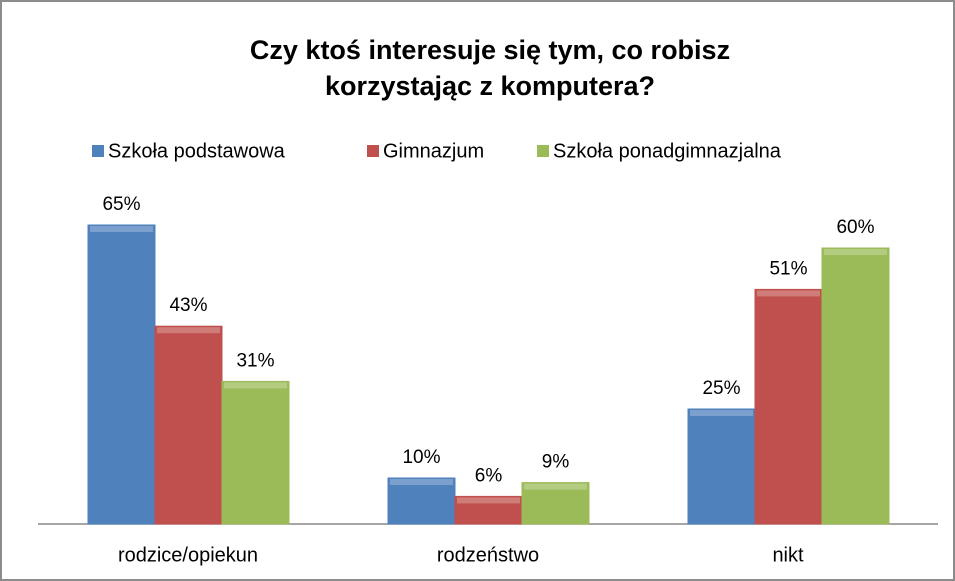 The image size is (955, 581). What do you see at coordinates (667, 151) in the screenshot?
I see `legend-label: Szkoła ponadgimnazjalna` at bounding box center [667, 151].